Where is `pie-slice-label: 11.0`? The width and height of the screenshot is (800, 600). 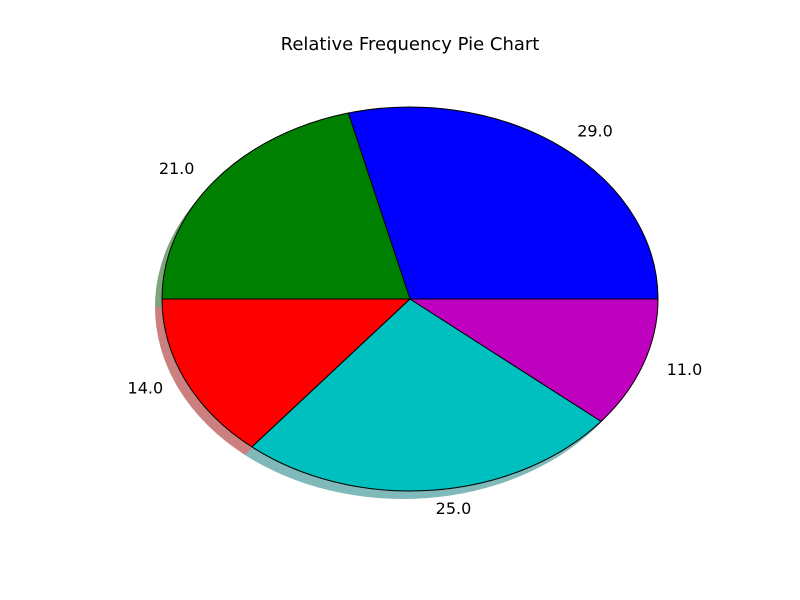 pie-slice-label: 11.0 is located at coordinates (685, 369).